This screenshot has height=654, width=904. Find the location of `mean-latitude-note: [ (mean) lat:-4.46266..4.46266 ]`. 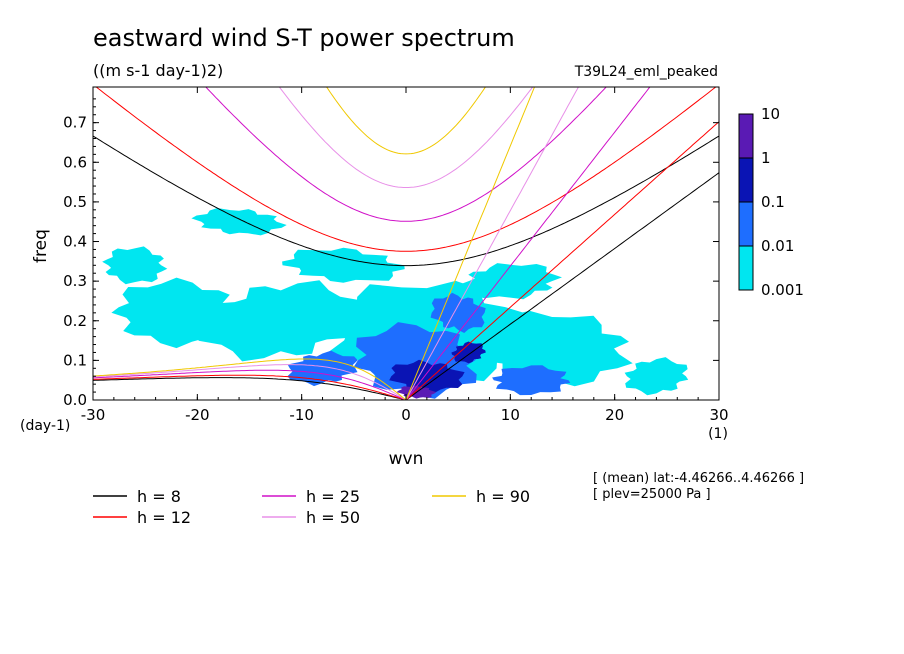

mean-latitude-note: [ (mean) lat:-4.46266..4.46266 ] is located at coordinates (698, 478).